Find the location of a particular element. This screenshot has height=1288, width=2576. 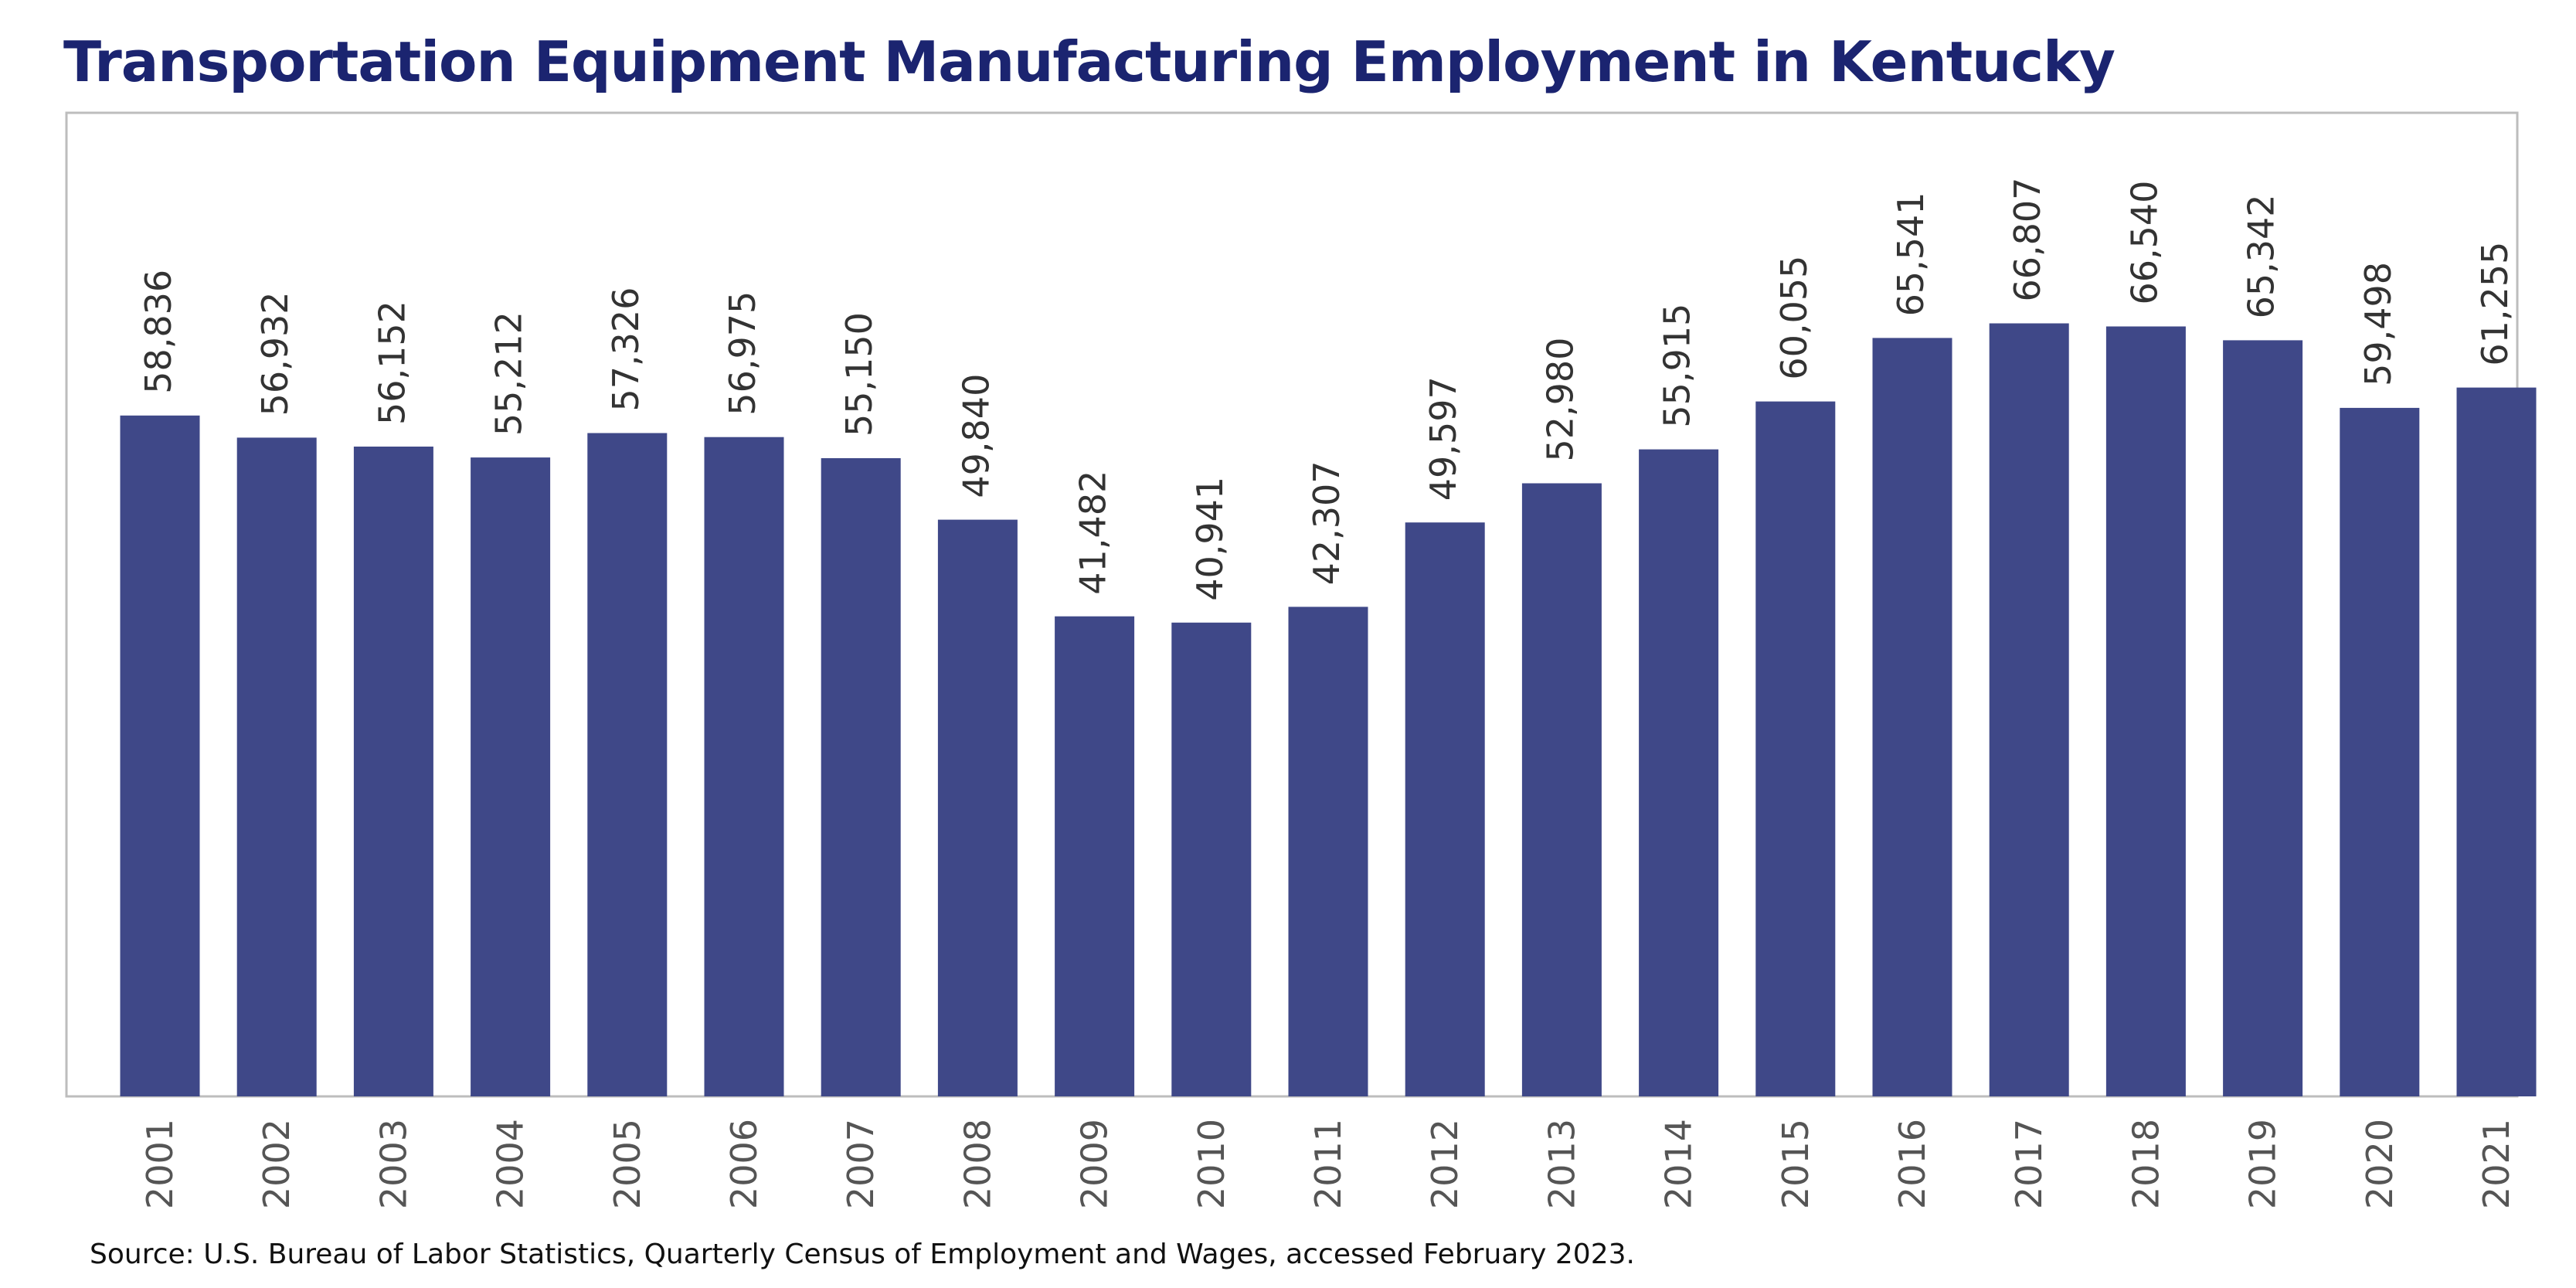

x-tick-label-2012: 2012 is located at coordinates (1445, 1164).